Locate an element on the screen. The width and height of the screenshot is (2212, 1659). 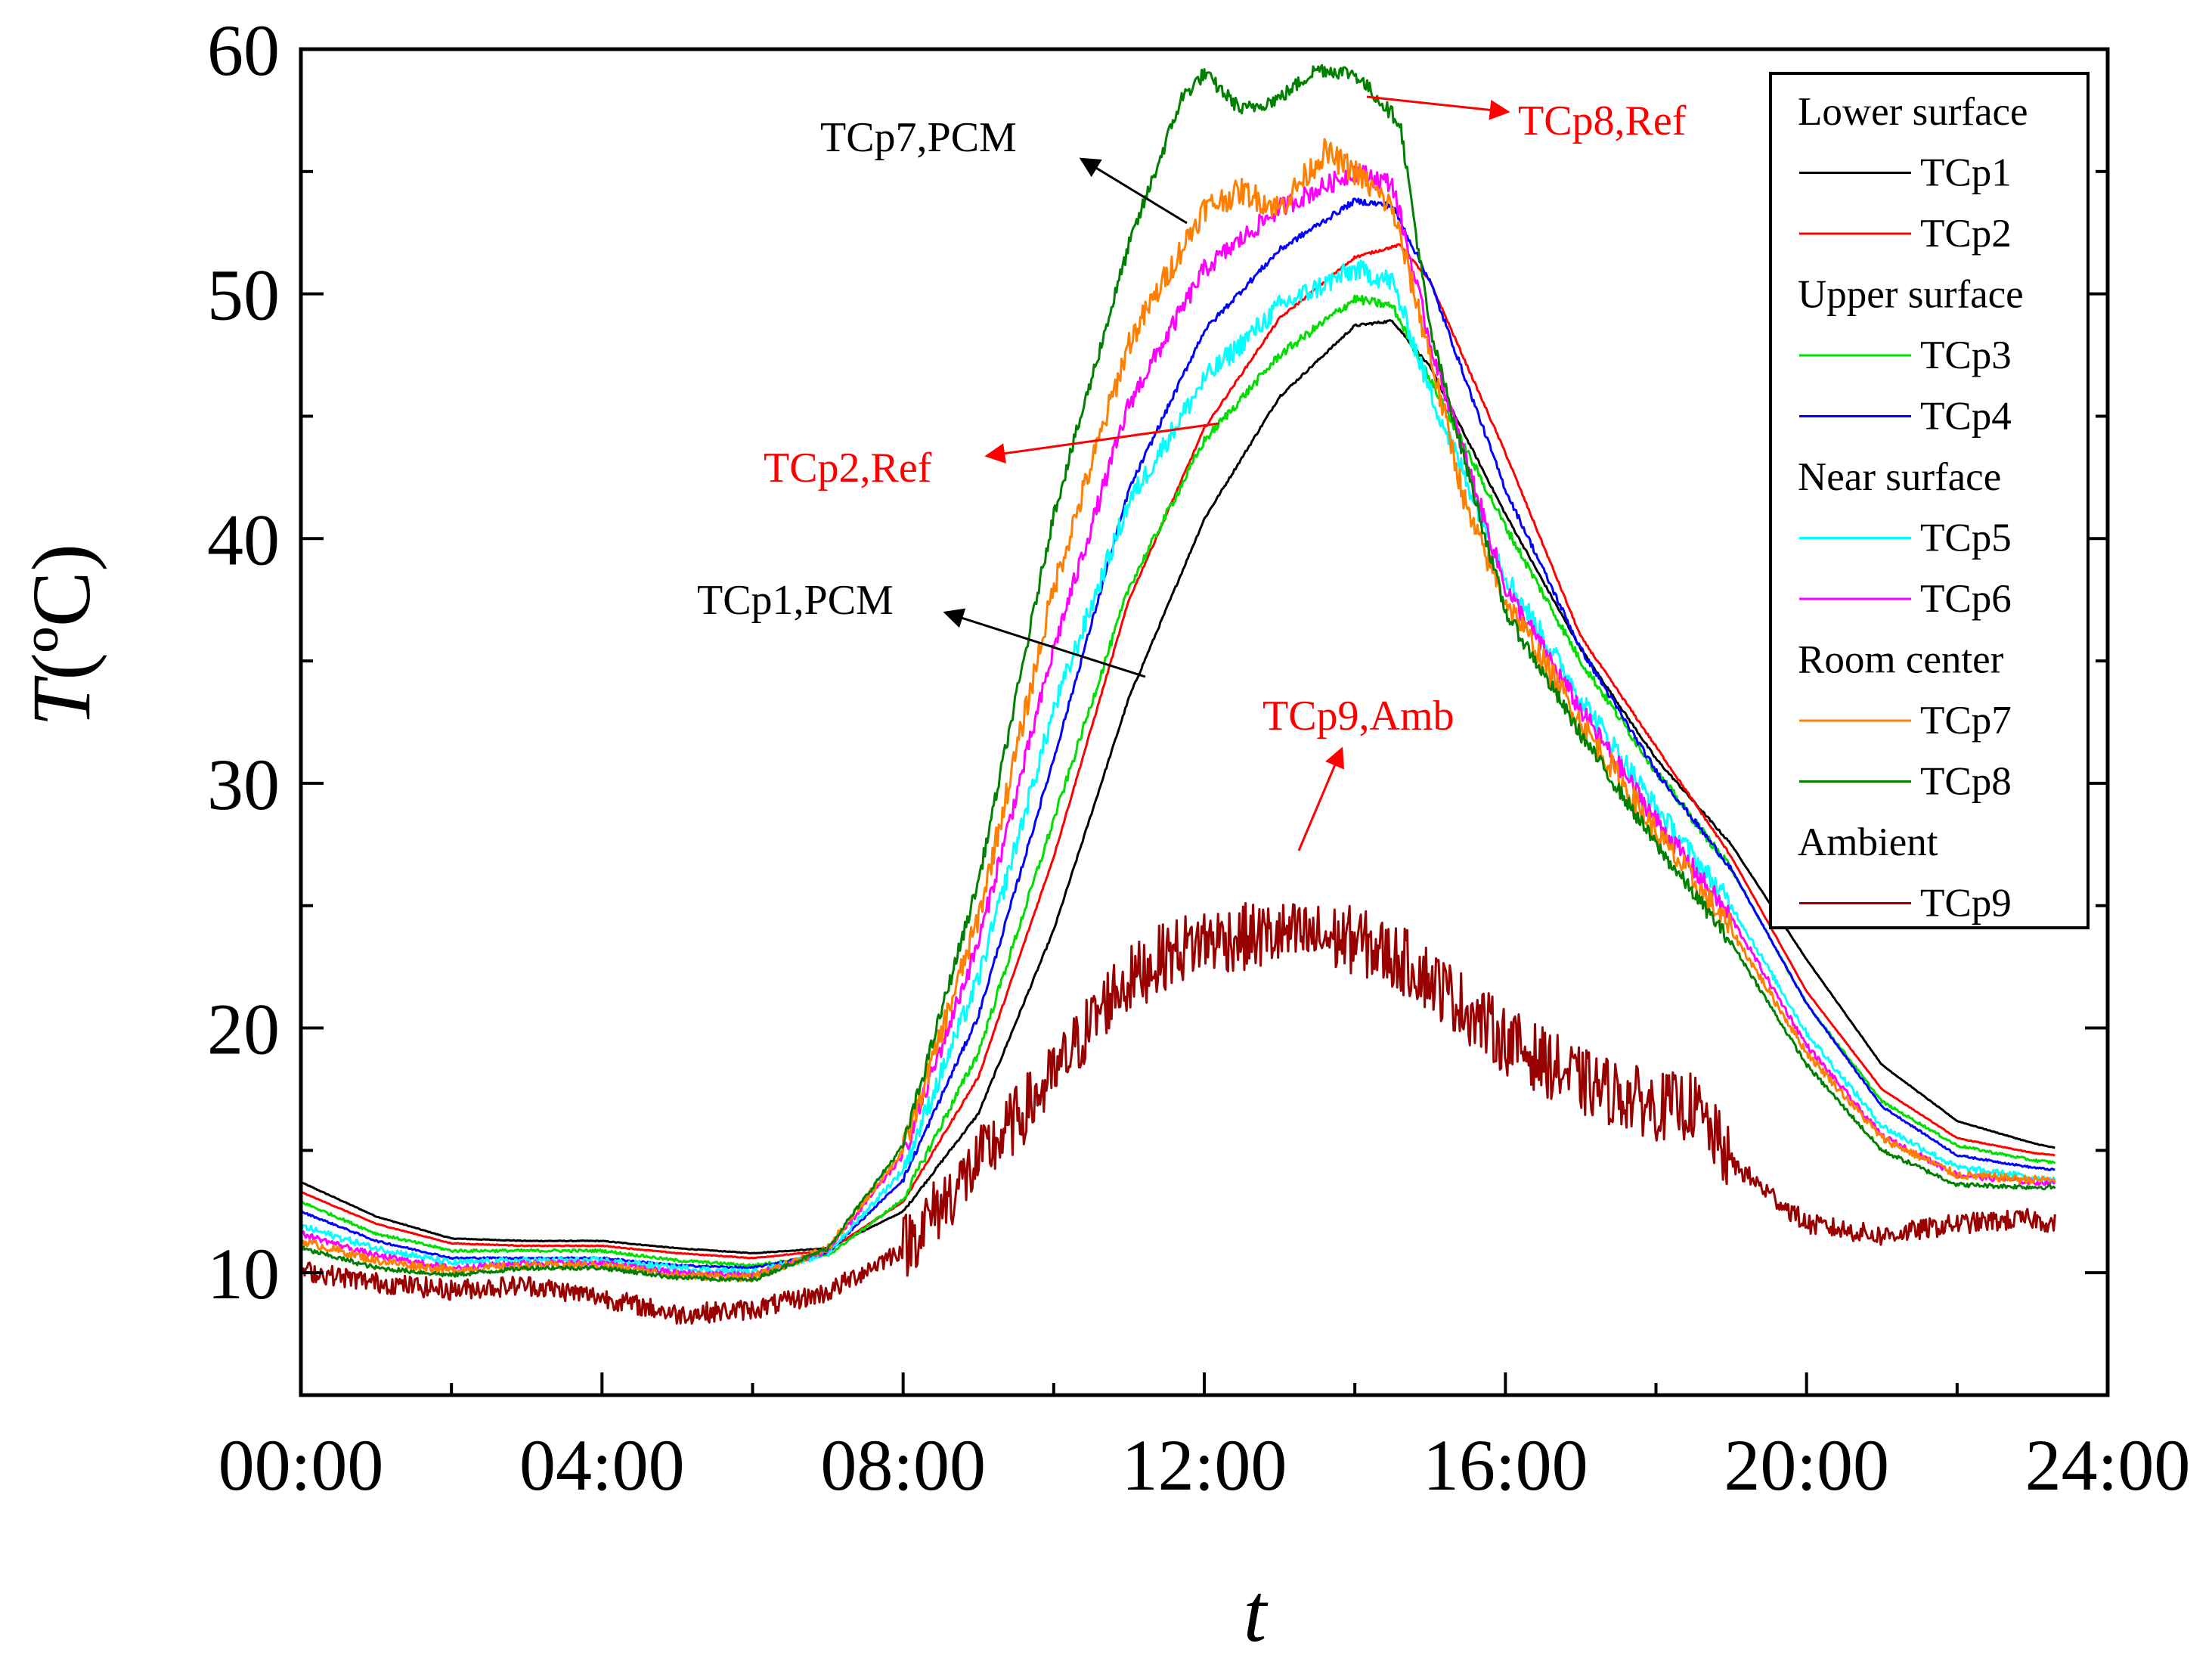
legend-item-label: TCp9 is located at coordinates (1966, 904).